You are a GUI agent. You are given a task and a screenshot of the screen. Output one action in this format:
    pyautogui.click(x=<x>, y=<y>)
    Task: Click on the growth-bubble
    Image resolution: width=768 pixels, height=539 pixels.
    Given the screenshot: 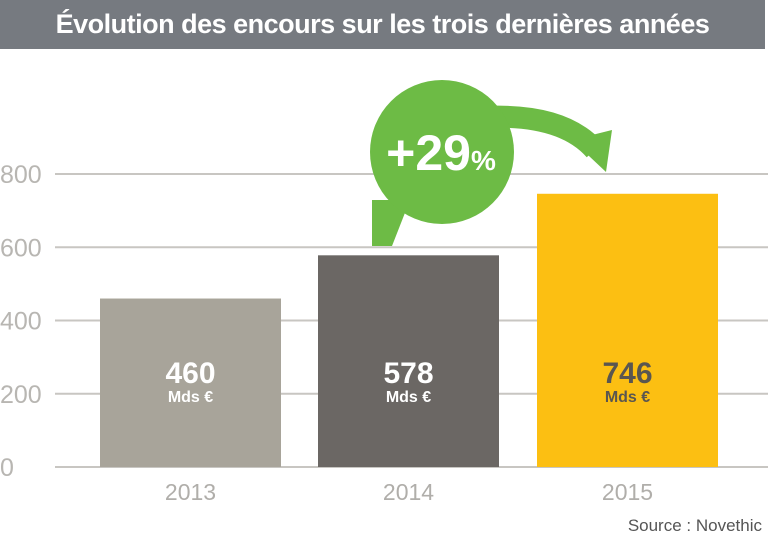 What is the action you would take?
    pyautogui.click(x=442, y=152)
    